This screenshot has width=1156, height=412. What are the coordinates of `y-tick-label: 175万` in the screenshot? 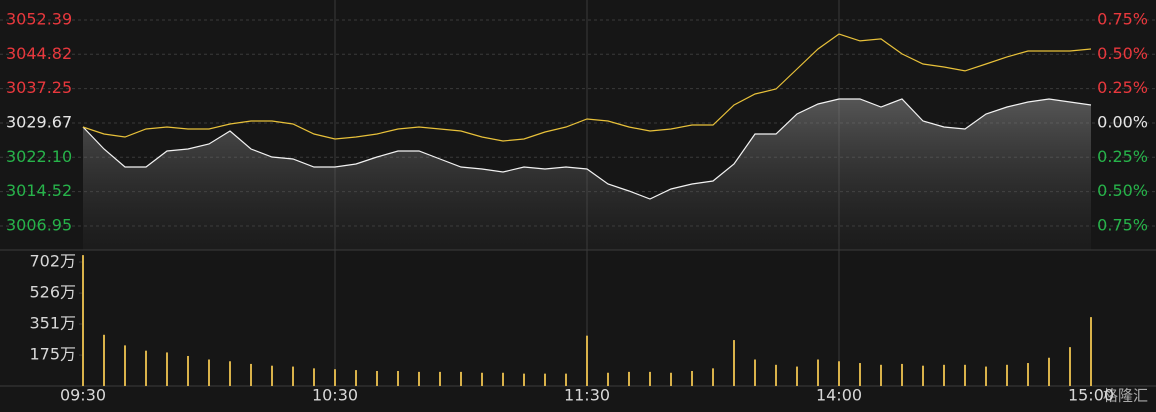 It's located at (52, 354).